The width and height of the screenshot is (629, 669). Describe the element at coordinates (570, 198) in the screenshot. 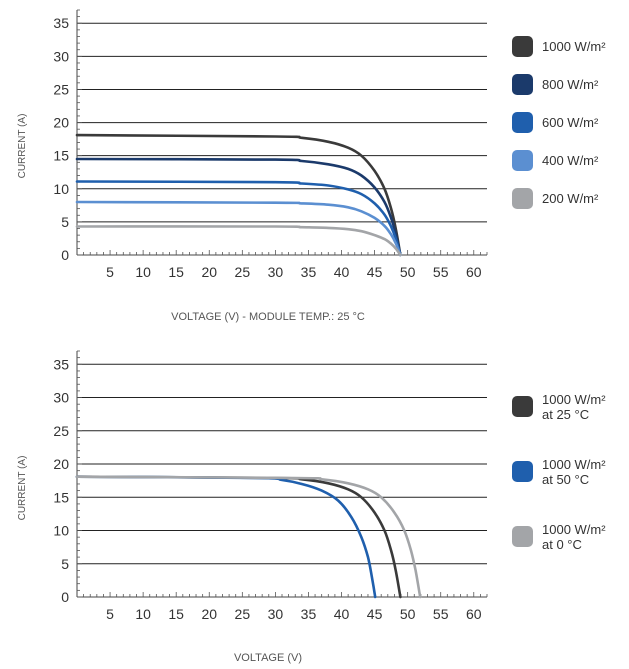

I see `legend-label: 200 W/m²` at that location.